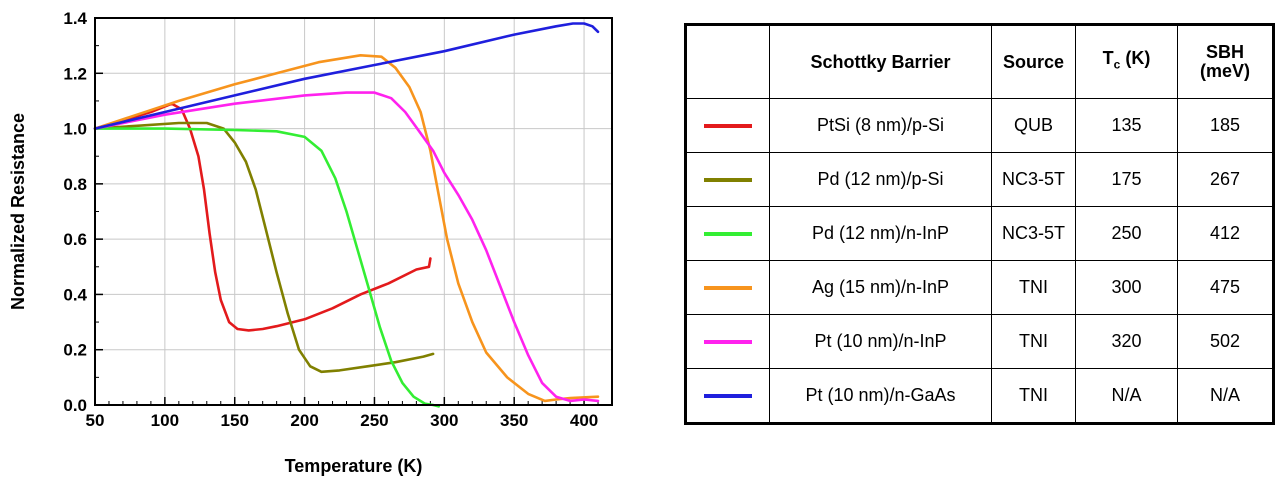 This screenshot has height=484, width=1283. What do you see at coordinates (880, 179) in the screenshot?
I see `barrier-cell: Pd (12 nm)/p-Si` at bounding box center [880, 179].